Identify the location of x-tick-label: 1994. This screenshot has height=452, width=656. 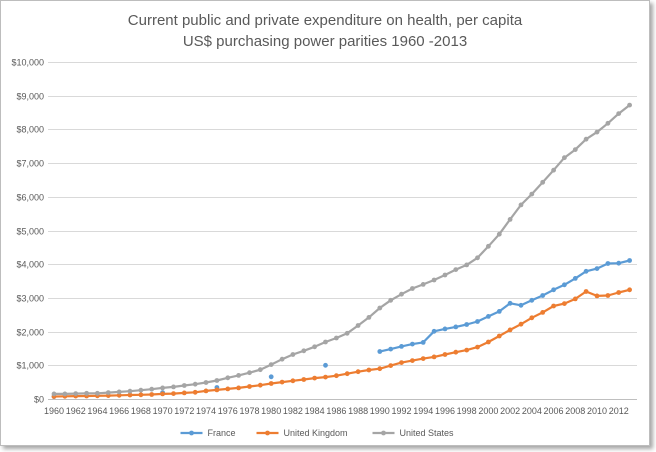
(423, 411).